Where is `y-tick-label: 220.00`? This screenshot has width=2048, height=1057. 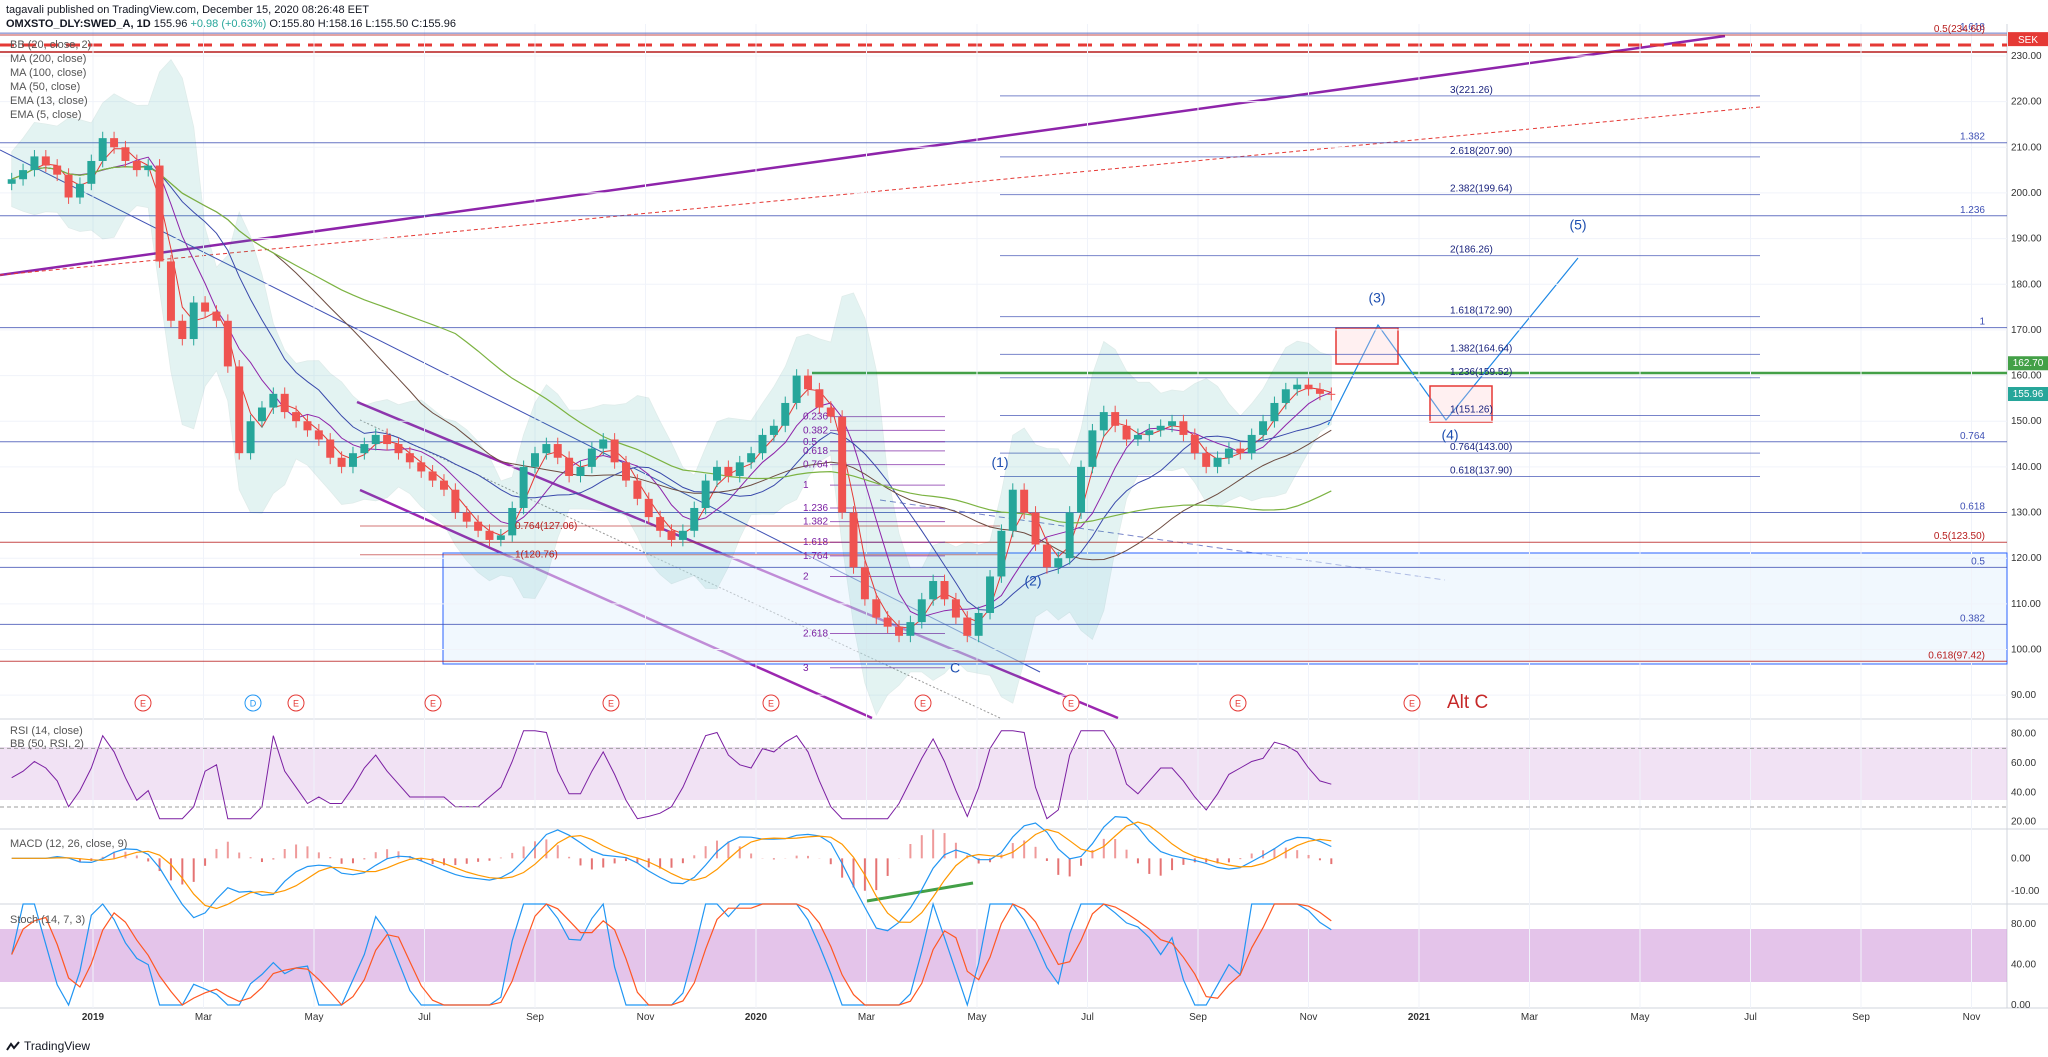 y-tick-label: 220.00 is located at coordinates (2026, 102).